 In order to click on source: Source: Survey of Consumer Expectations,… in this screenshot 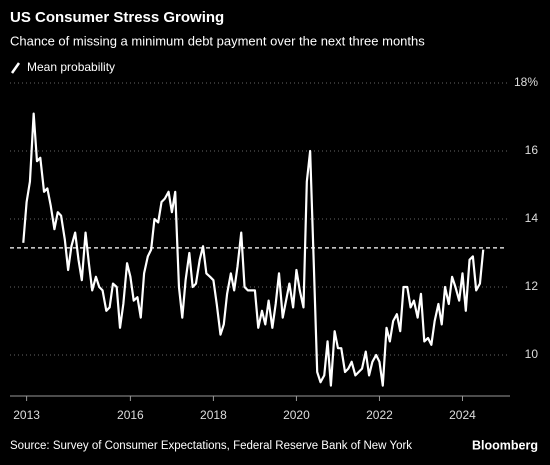, I will do `click(211, 446)`.